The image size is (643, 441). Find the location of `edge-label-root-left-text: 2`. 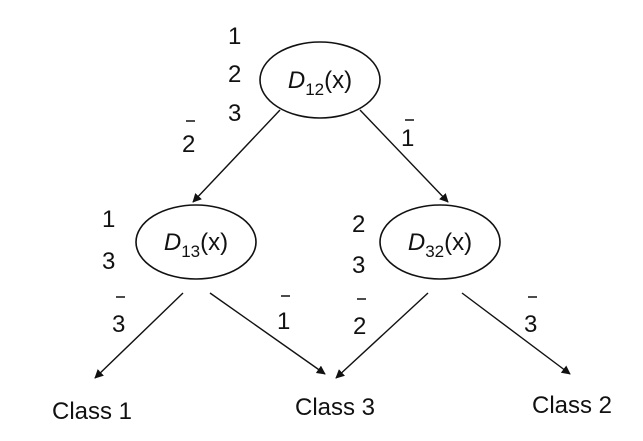

edge-label-root-left-text: 2 is located at coordinates (188, 144).